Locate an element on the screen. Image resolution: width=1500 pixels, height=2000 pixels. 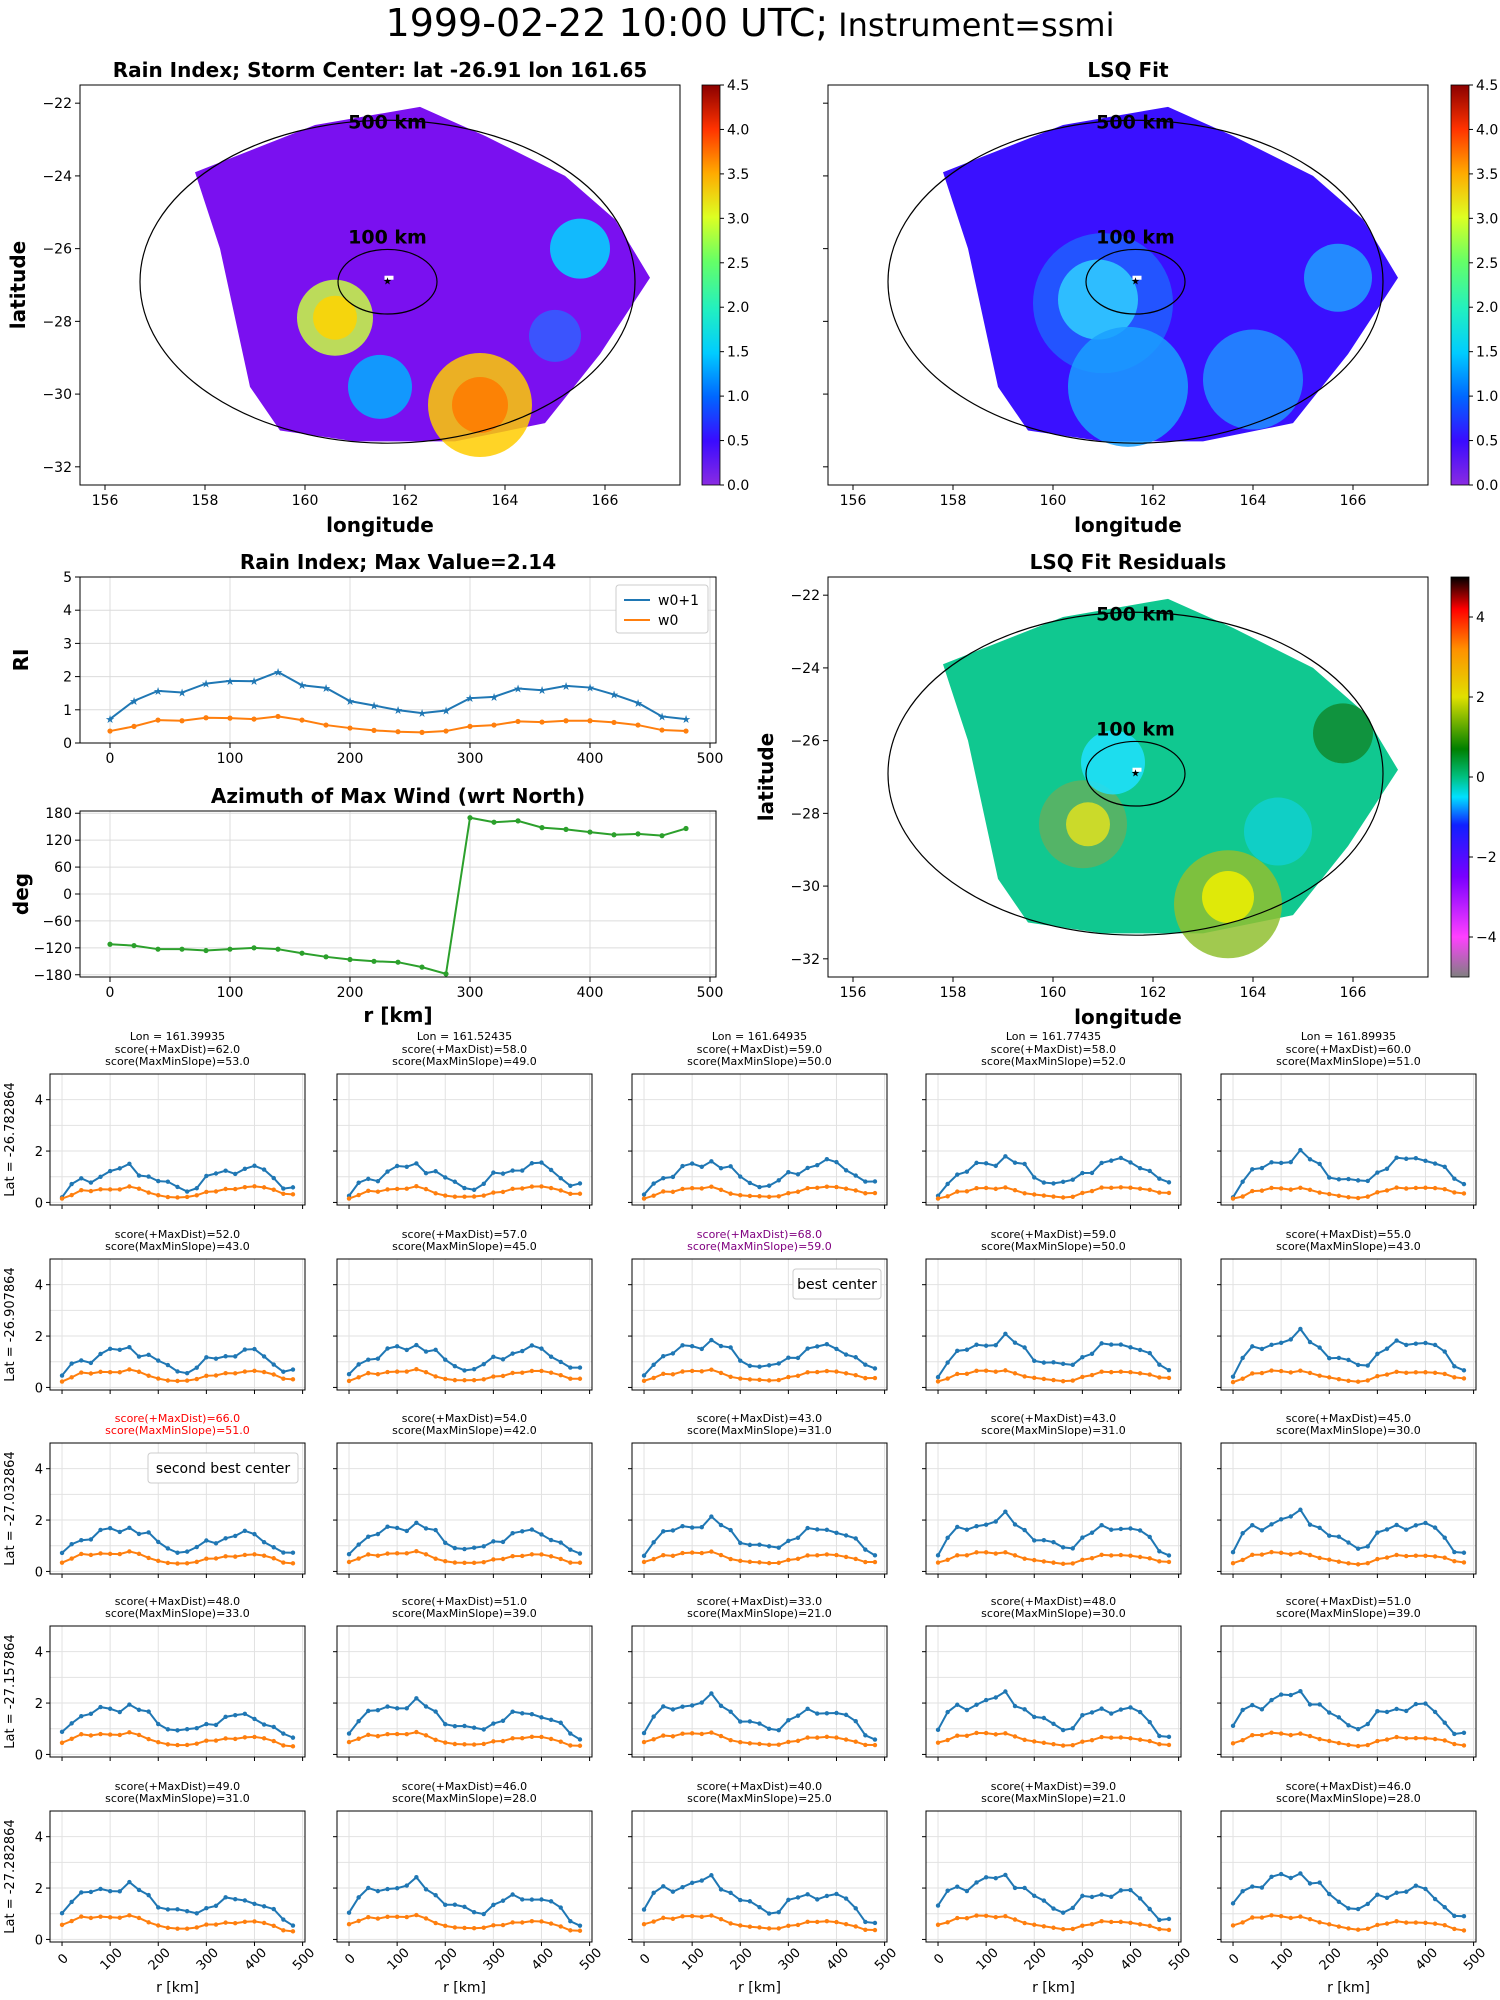
score-maxdist: score(+MaxDist)=54.0 is located at coordinates (464, 1418).